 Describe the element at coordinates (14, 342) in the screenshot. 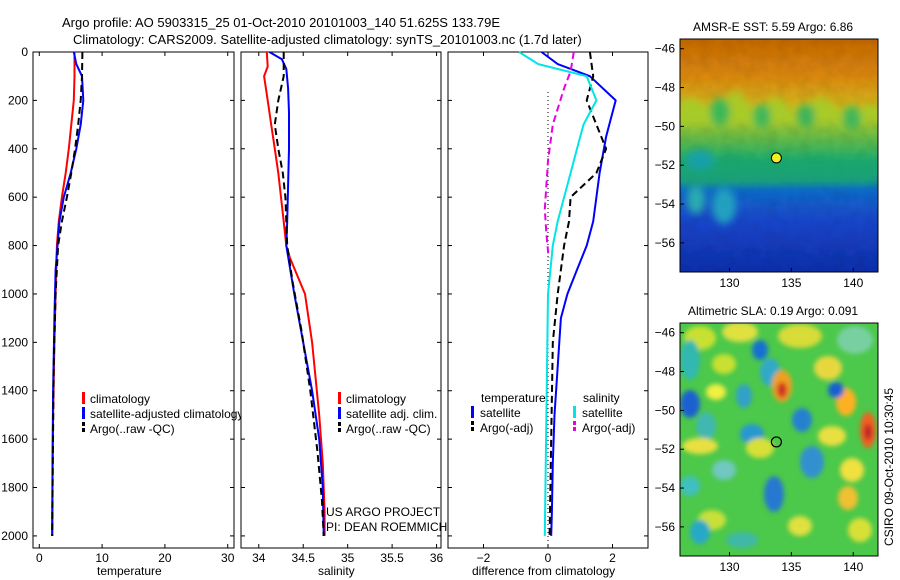

I see `y-tick-label: 1200` at that location.